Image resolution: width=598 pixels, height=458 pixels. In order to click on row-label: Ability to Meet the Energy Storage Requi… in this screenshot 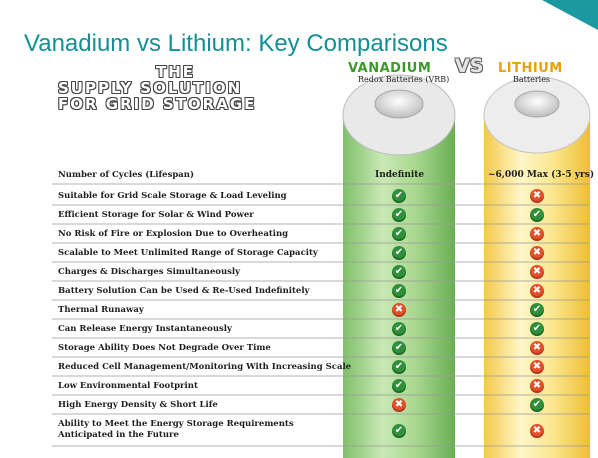, I will do `click(176, 424)`.